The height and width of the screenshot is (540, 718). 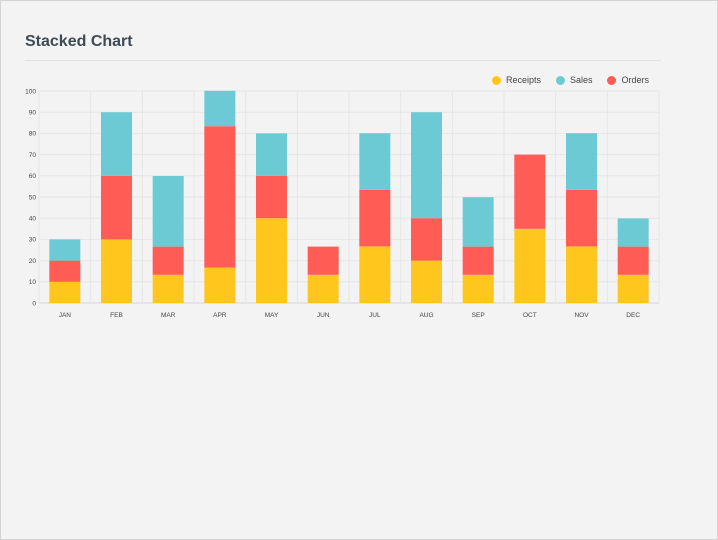 What do you see at coordinates (271, 197) in the screenshot?
I see `bar-orders-may` at bounding box center [271, 197].